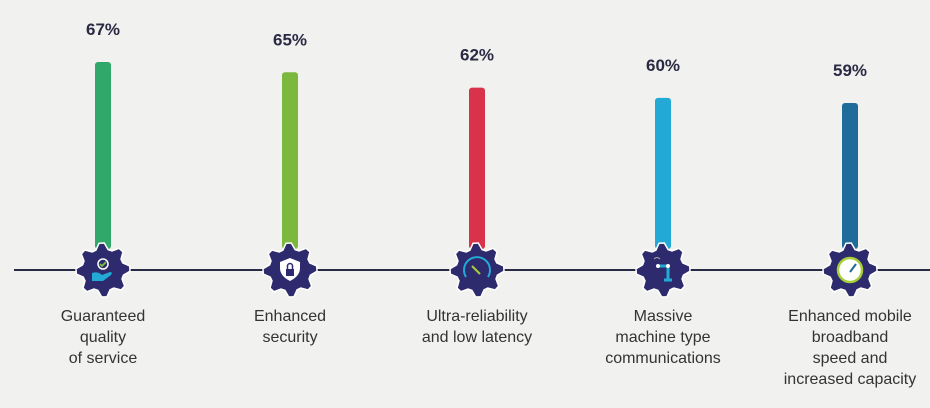 The width and height of the screenshot is (930, 408). Describe the element at coordinates (290, 270) in the screenshot. I see `shield-lock-icon` at that location.